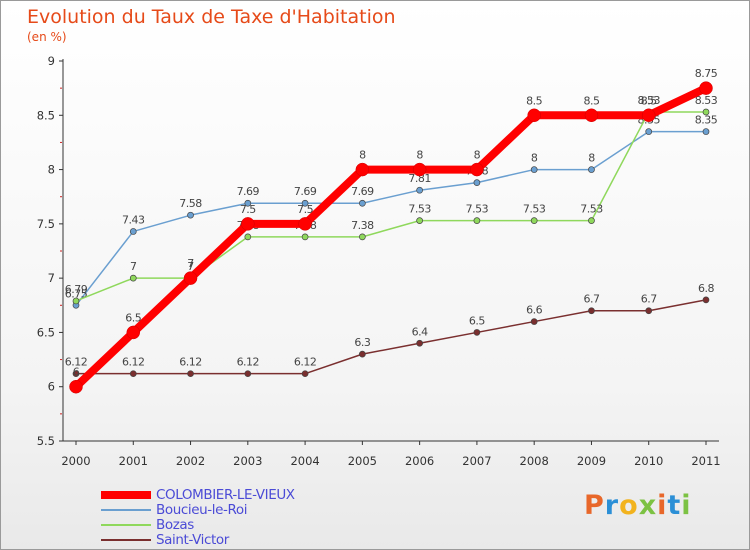 Image resolution: width=750 pixels, height=550 pixels. What do you see at coordinates (304, 461) in the screenshot?
I see `x-tick-label: 2004` at bounding box center [304, 461].